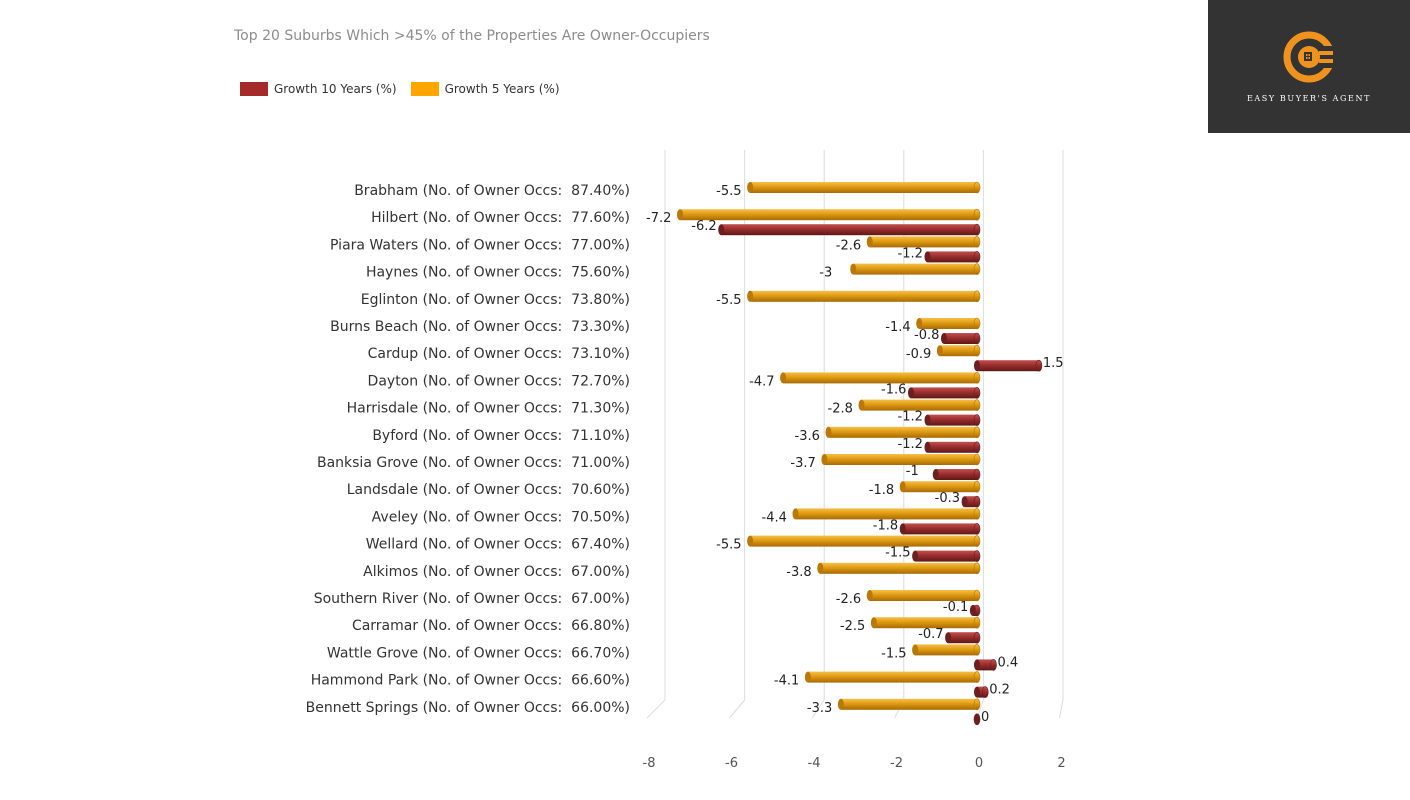 The height and width of the screenshot is (800, 1410). Describe the element at coordinates (840, 409) in the screenshot. I see `data-label-5-years: -2.8` at that location.